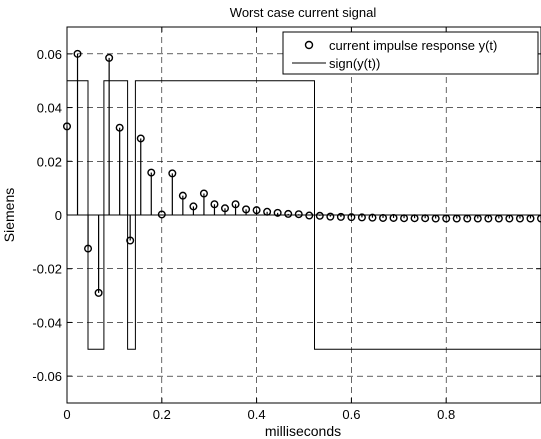 Image resolution: width=541 pixels, height=439 pixels. I want to click on y-tick-label: -0.02, so click(47, 269).